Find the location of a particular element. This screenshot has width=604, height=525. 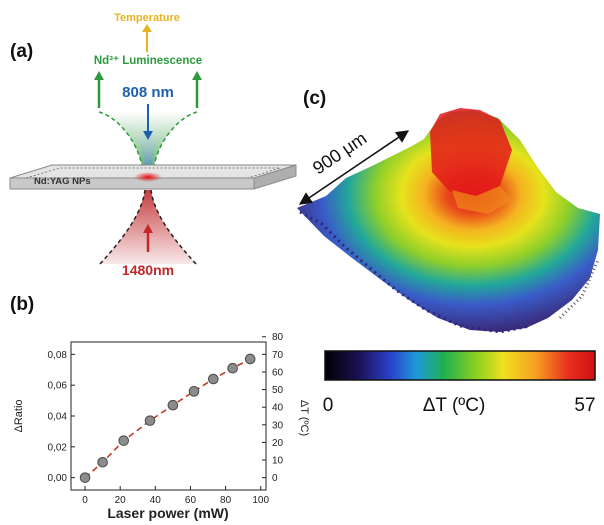

y2-tick-label: 10 is located at coordinates (278, 461).